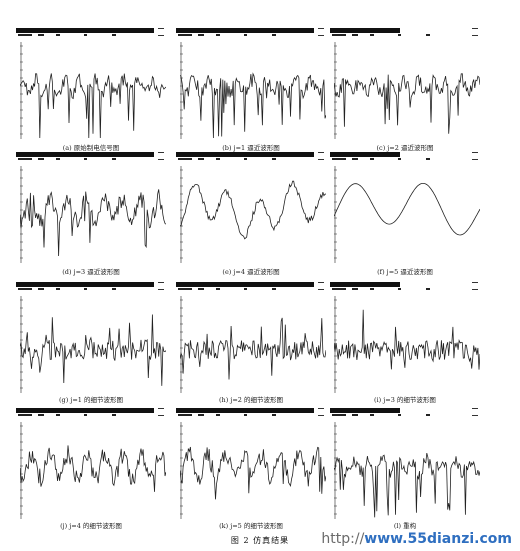 This screenshot has width=520, height=551. I want to click on panel-e, so click(251, 212).